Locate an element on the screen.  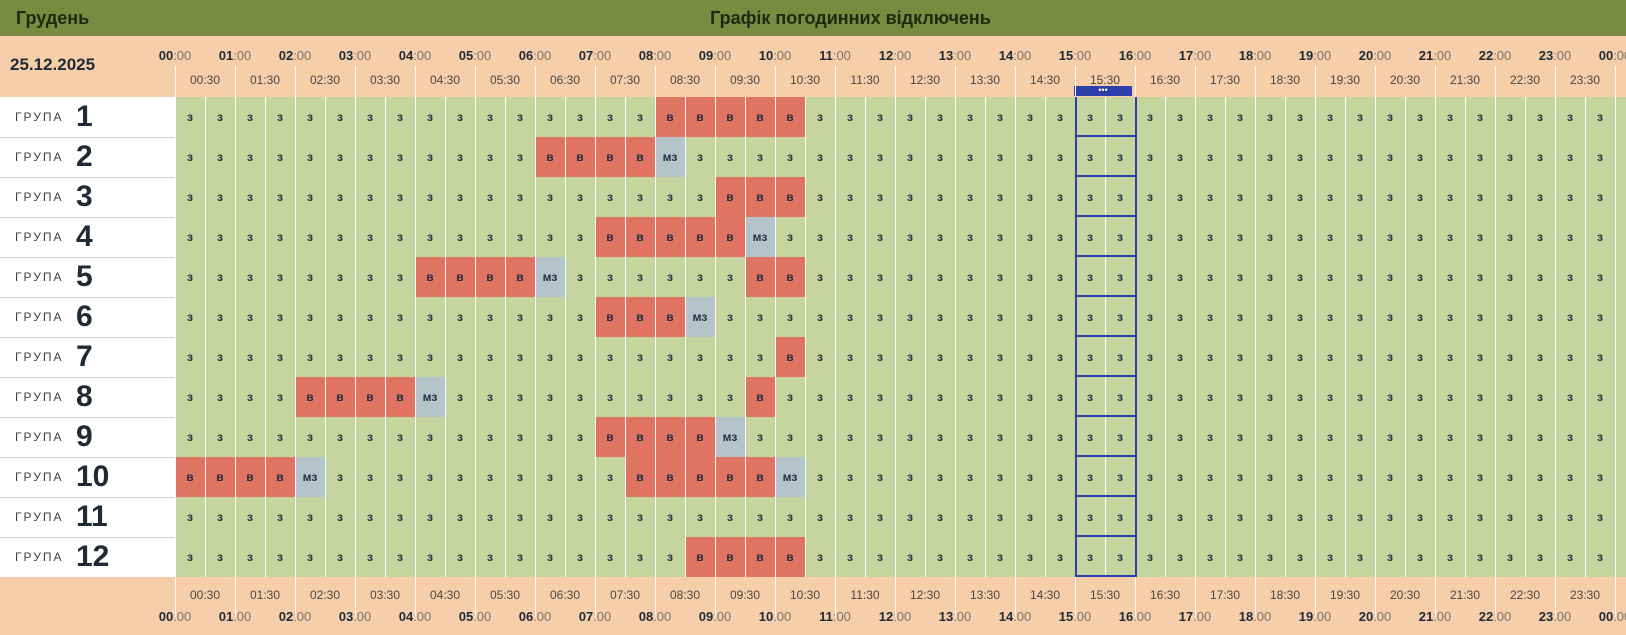
top-hour-label: 07:00 is located at coordinates (595, 55).